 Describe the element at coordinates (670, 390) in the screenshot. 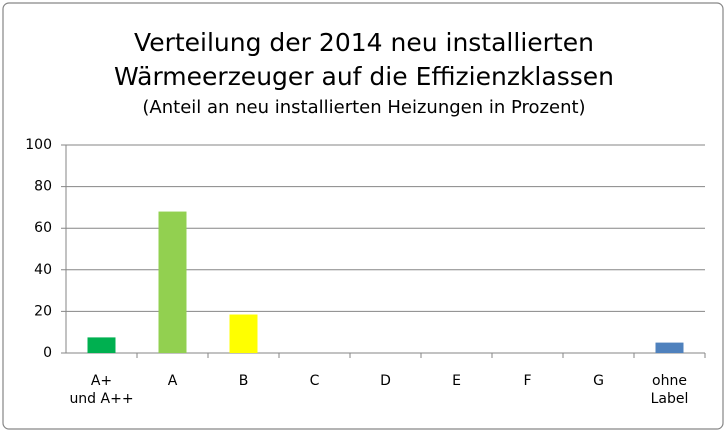

I see `x-tick-label: ohne Label` at that location.